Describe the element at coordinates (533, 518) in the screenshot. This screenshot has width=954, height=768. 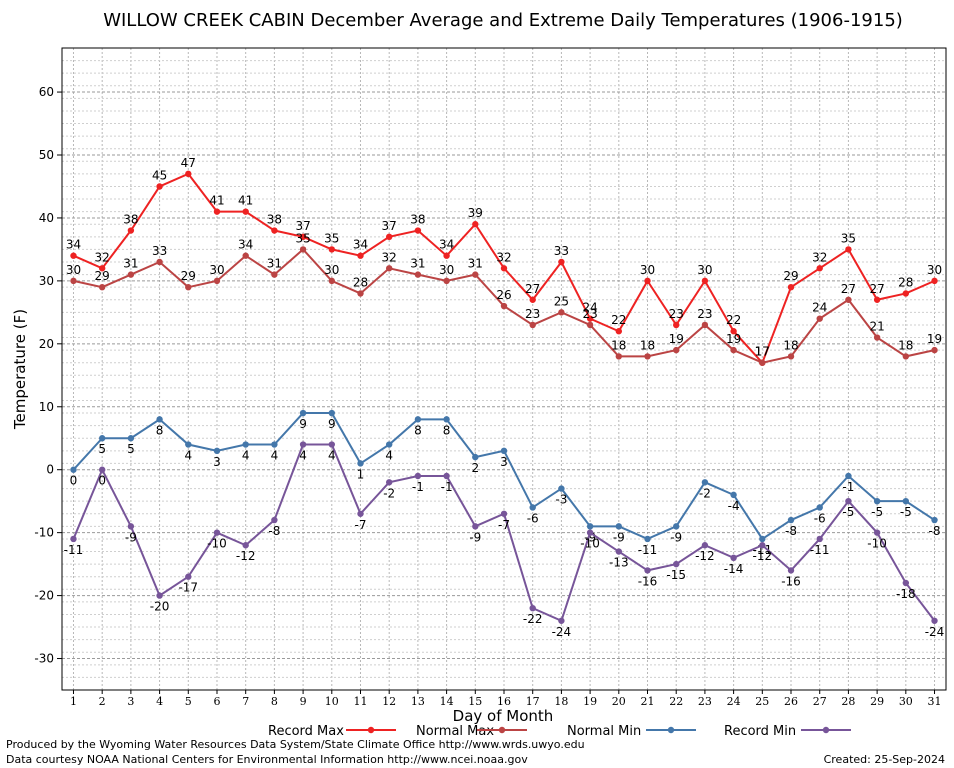
I see `data-label: -6` at that location.